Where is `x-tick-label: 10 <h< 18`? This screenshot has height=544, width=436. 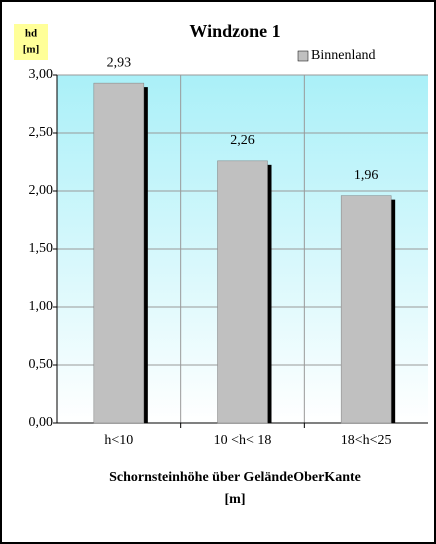
x-tick-label: 10 <h< 18 is located at coordinates (243, 440).